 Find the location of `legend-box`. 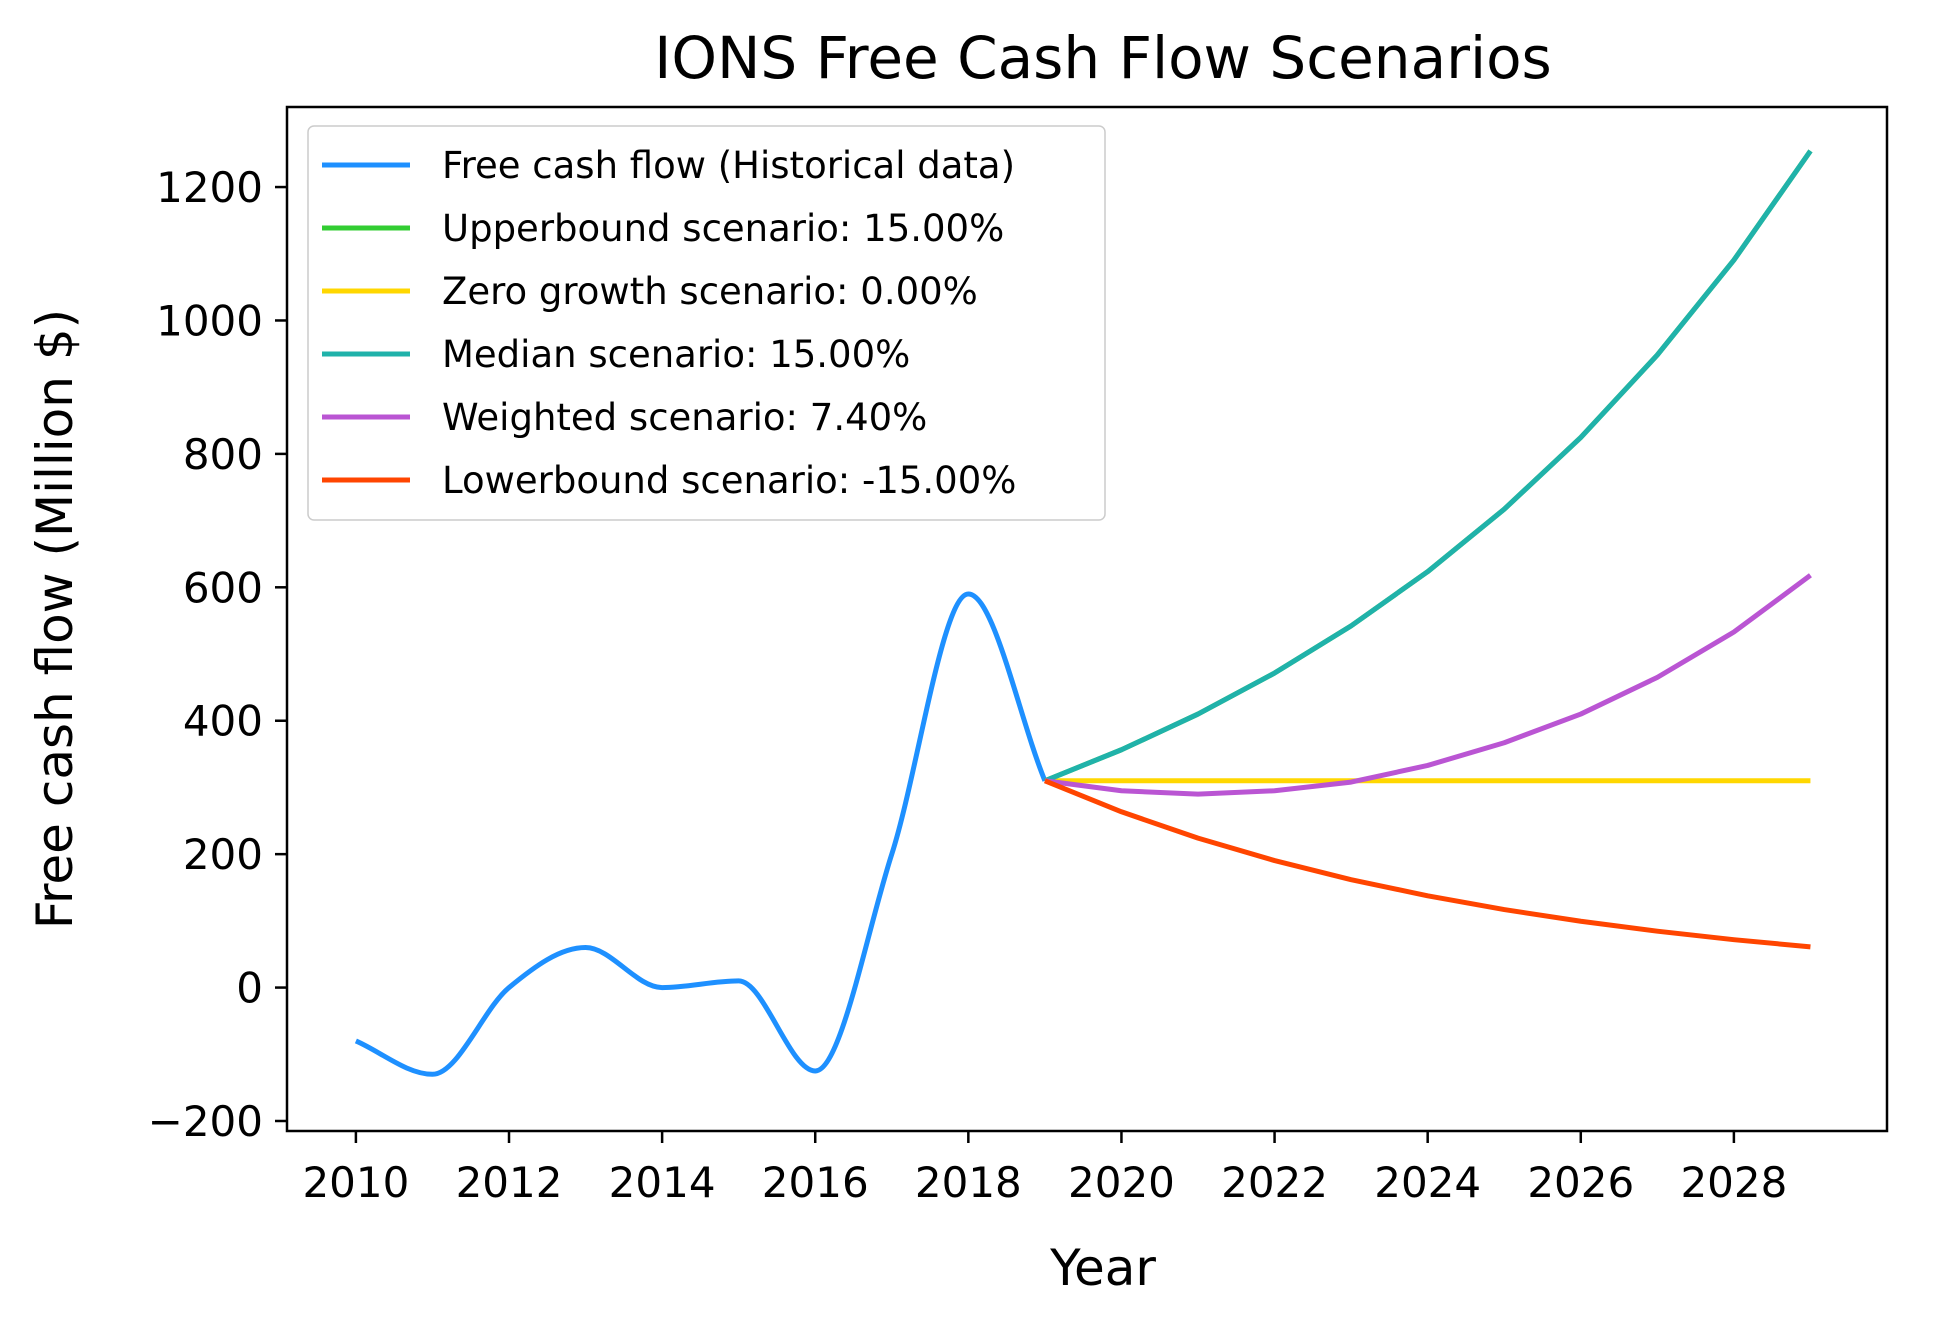

legend-box is located at coordinates (706, 323).